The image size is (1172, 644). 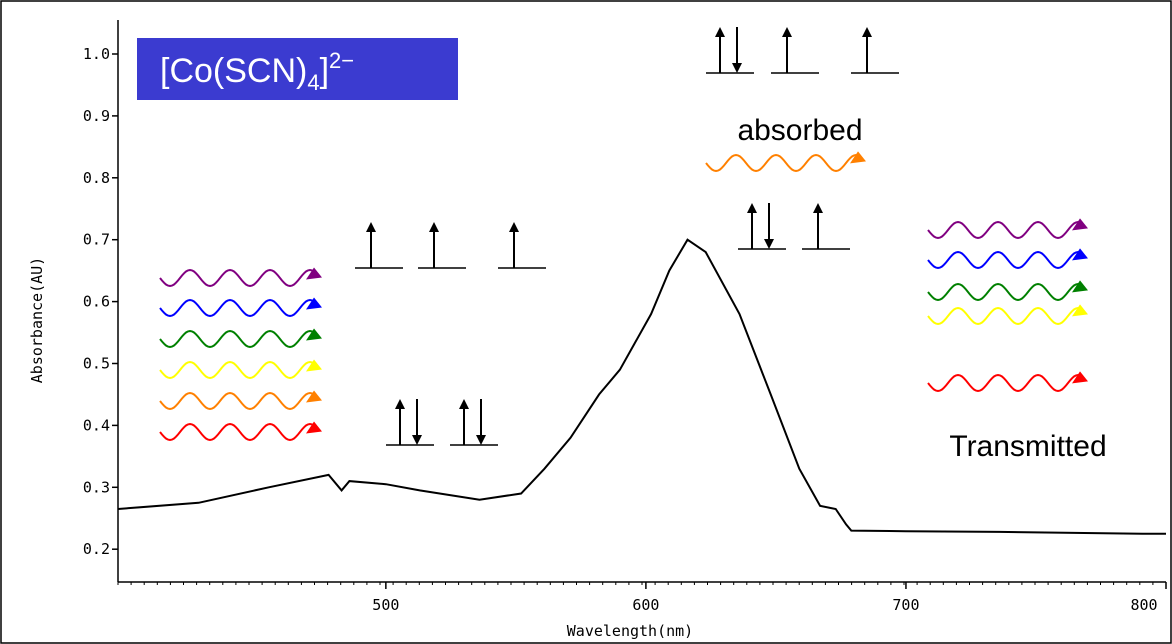 I want to click on x-tick-label: 600, so click(x=645, y=605).